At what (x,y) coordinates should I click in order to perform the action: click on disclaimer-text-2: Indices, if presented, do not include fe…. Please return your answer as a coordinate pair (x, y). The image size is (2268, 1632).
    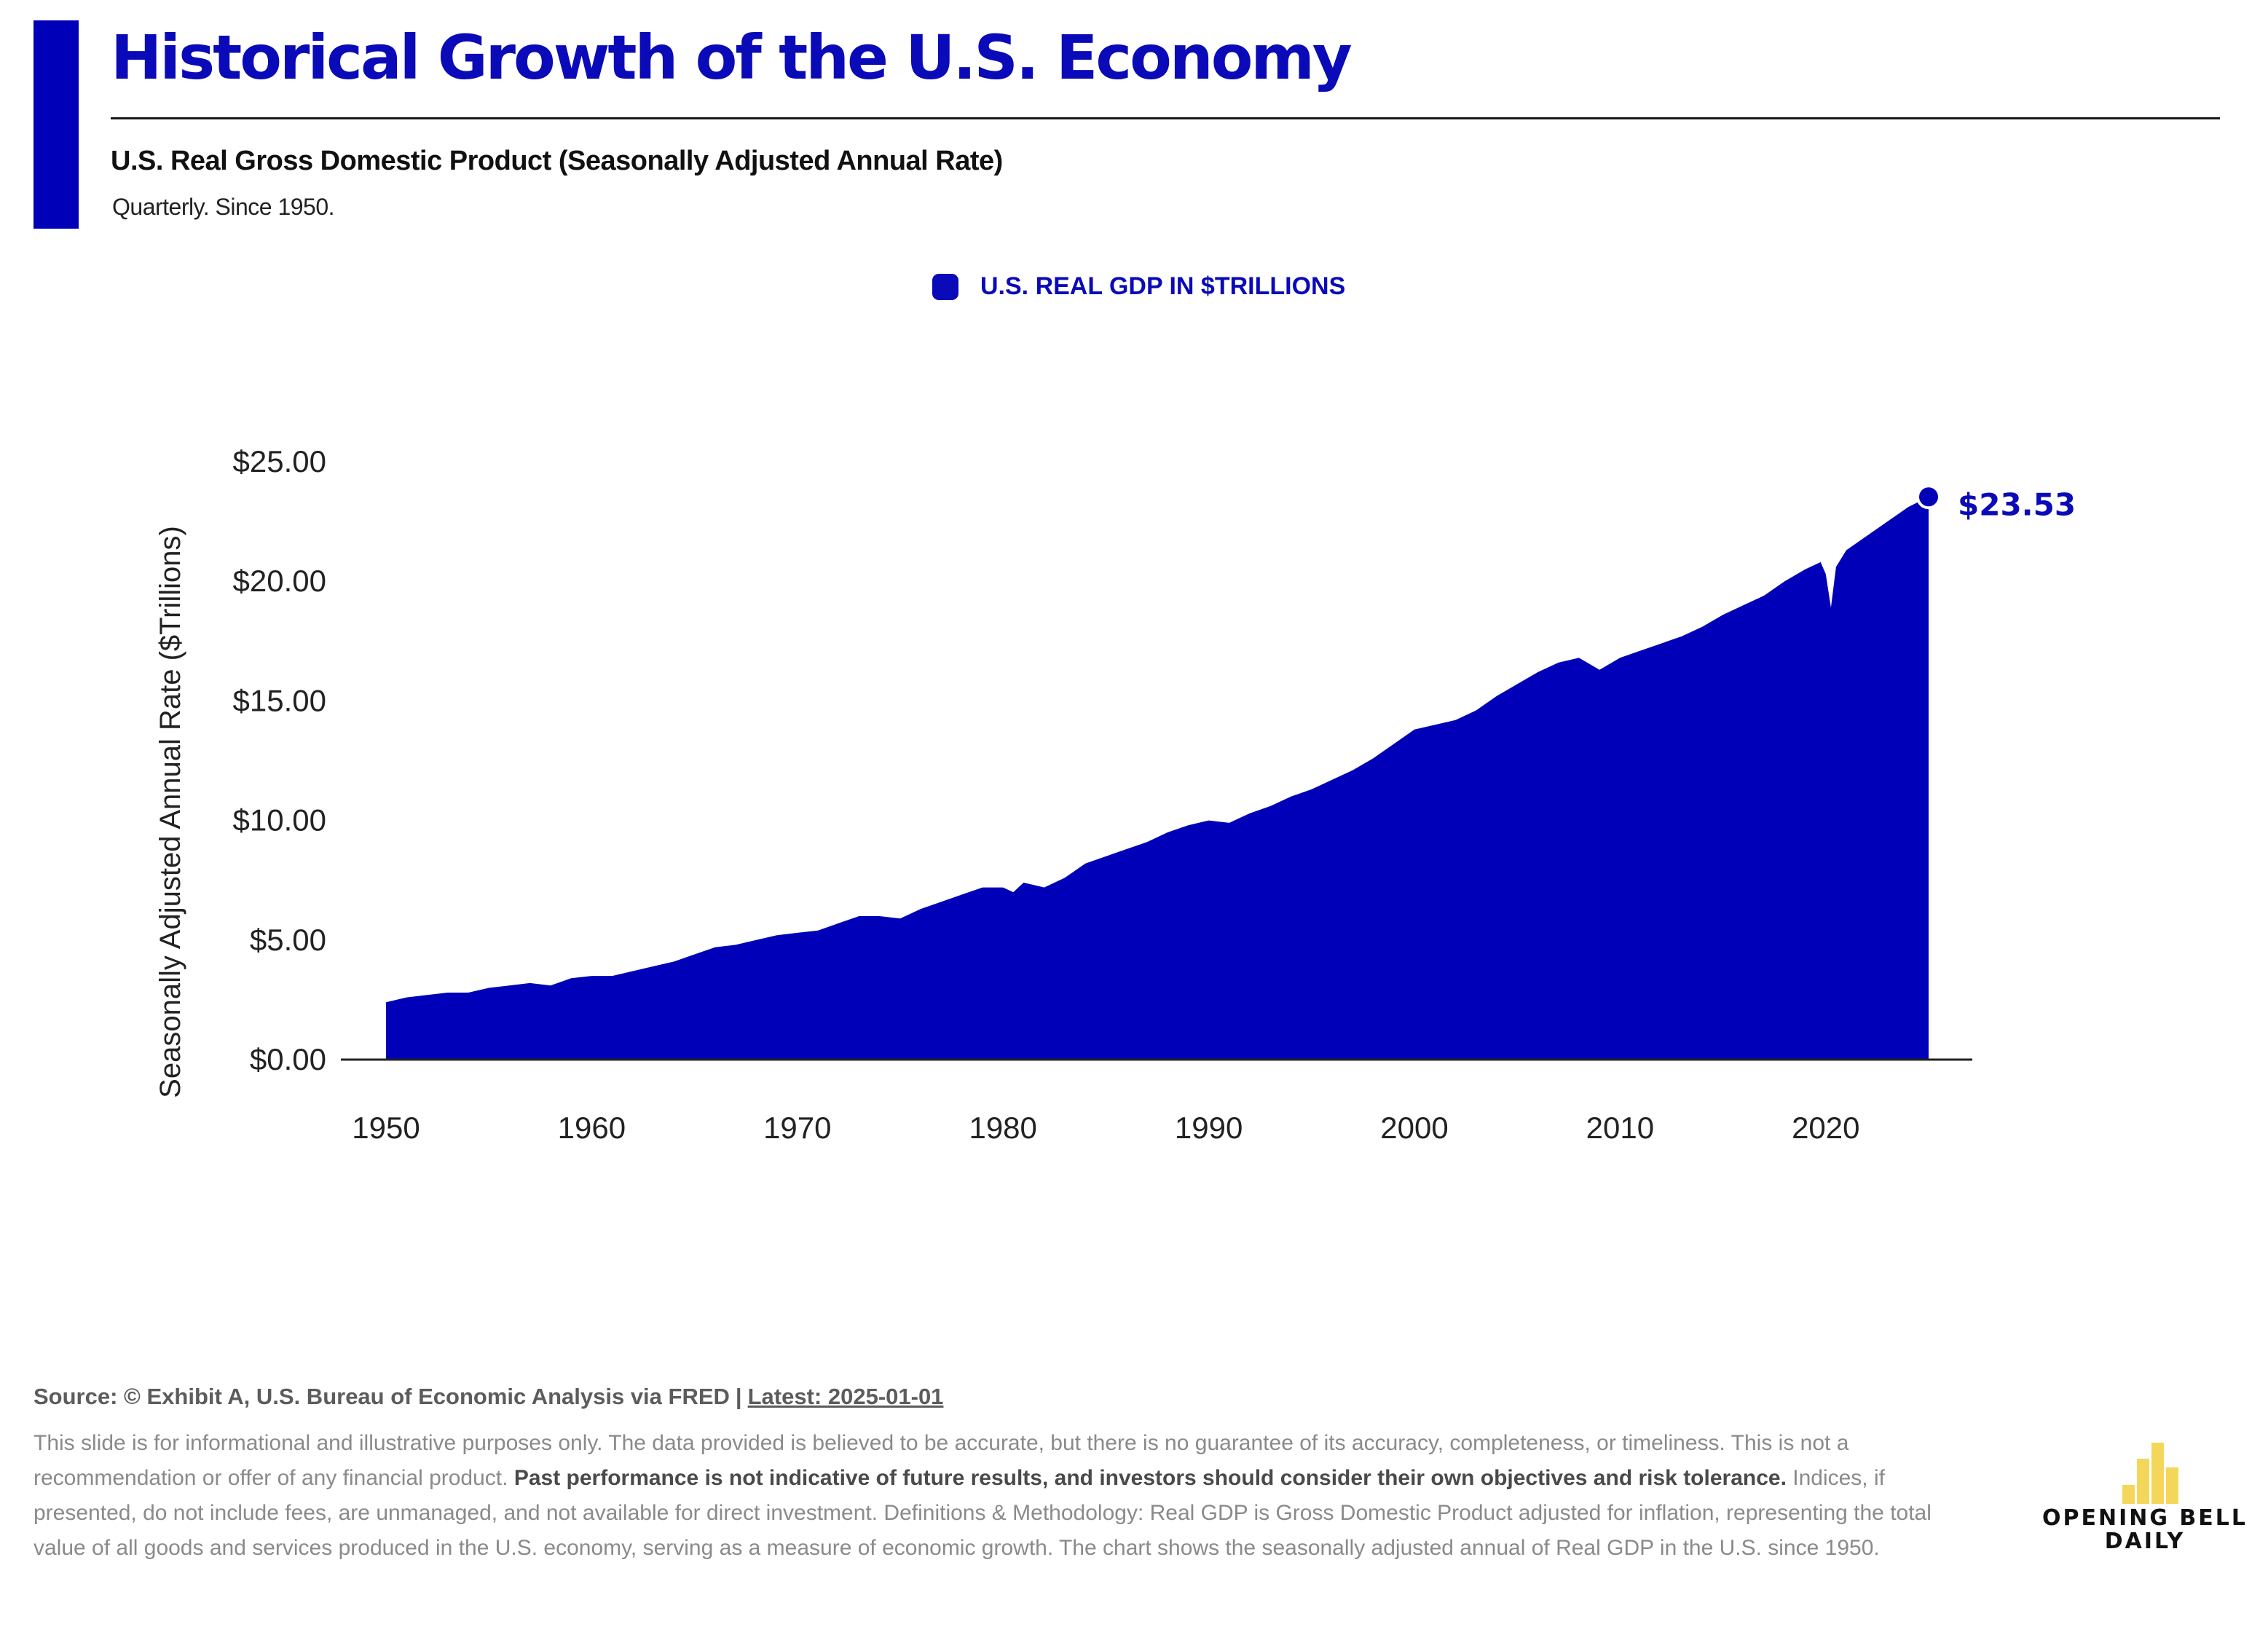
    Looking at the image, I should click on (983, 1513).